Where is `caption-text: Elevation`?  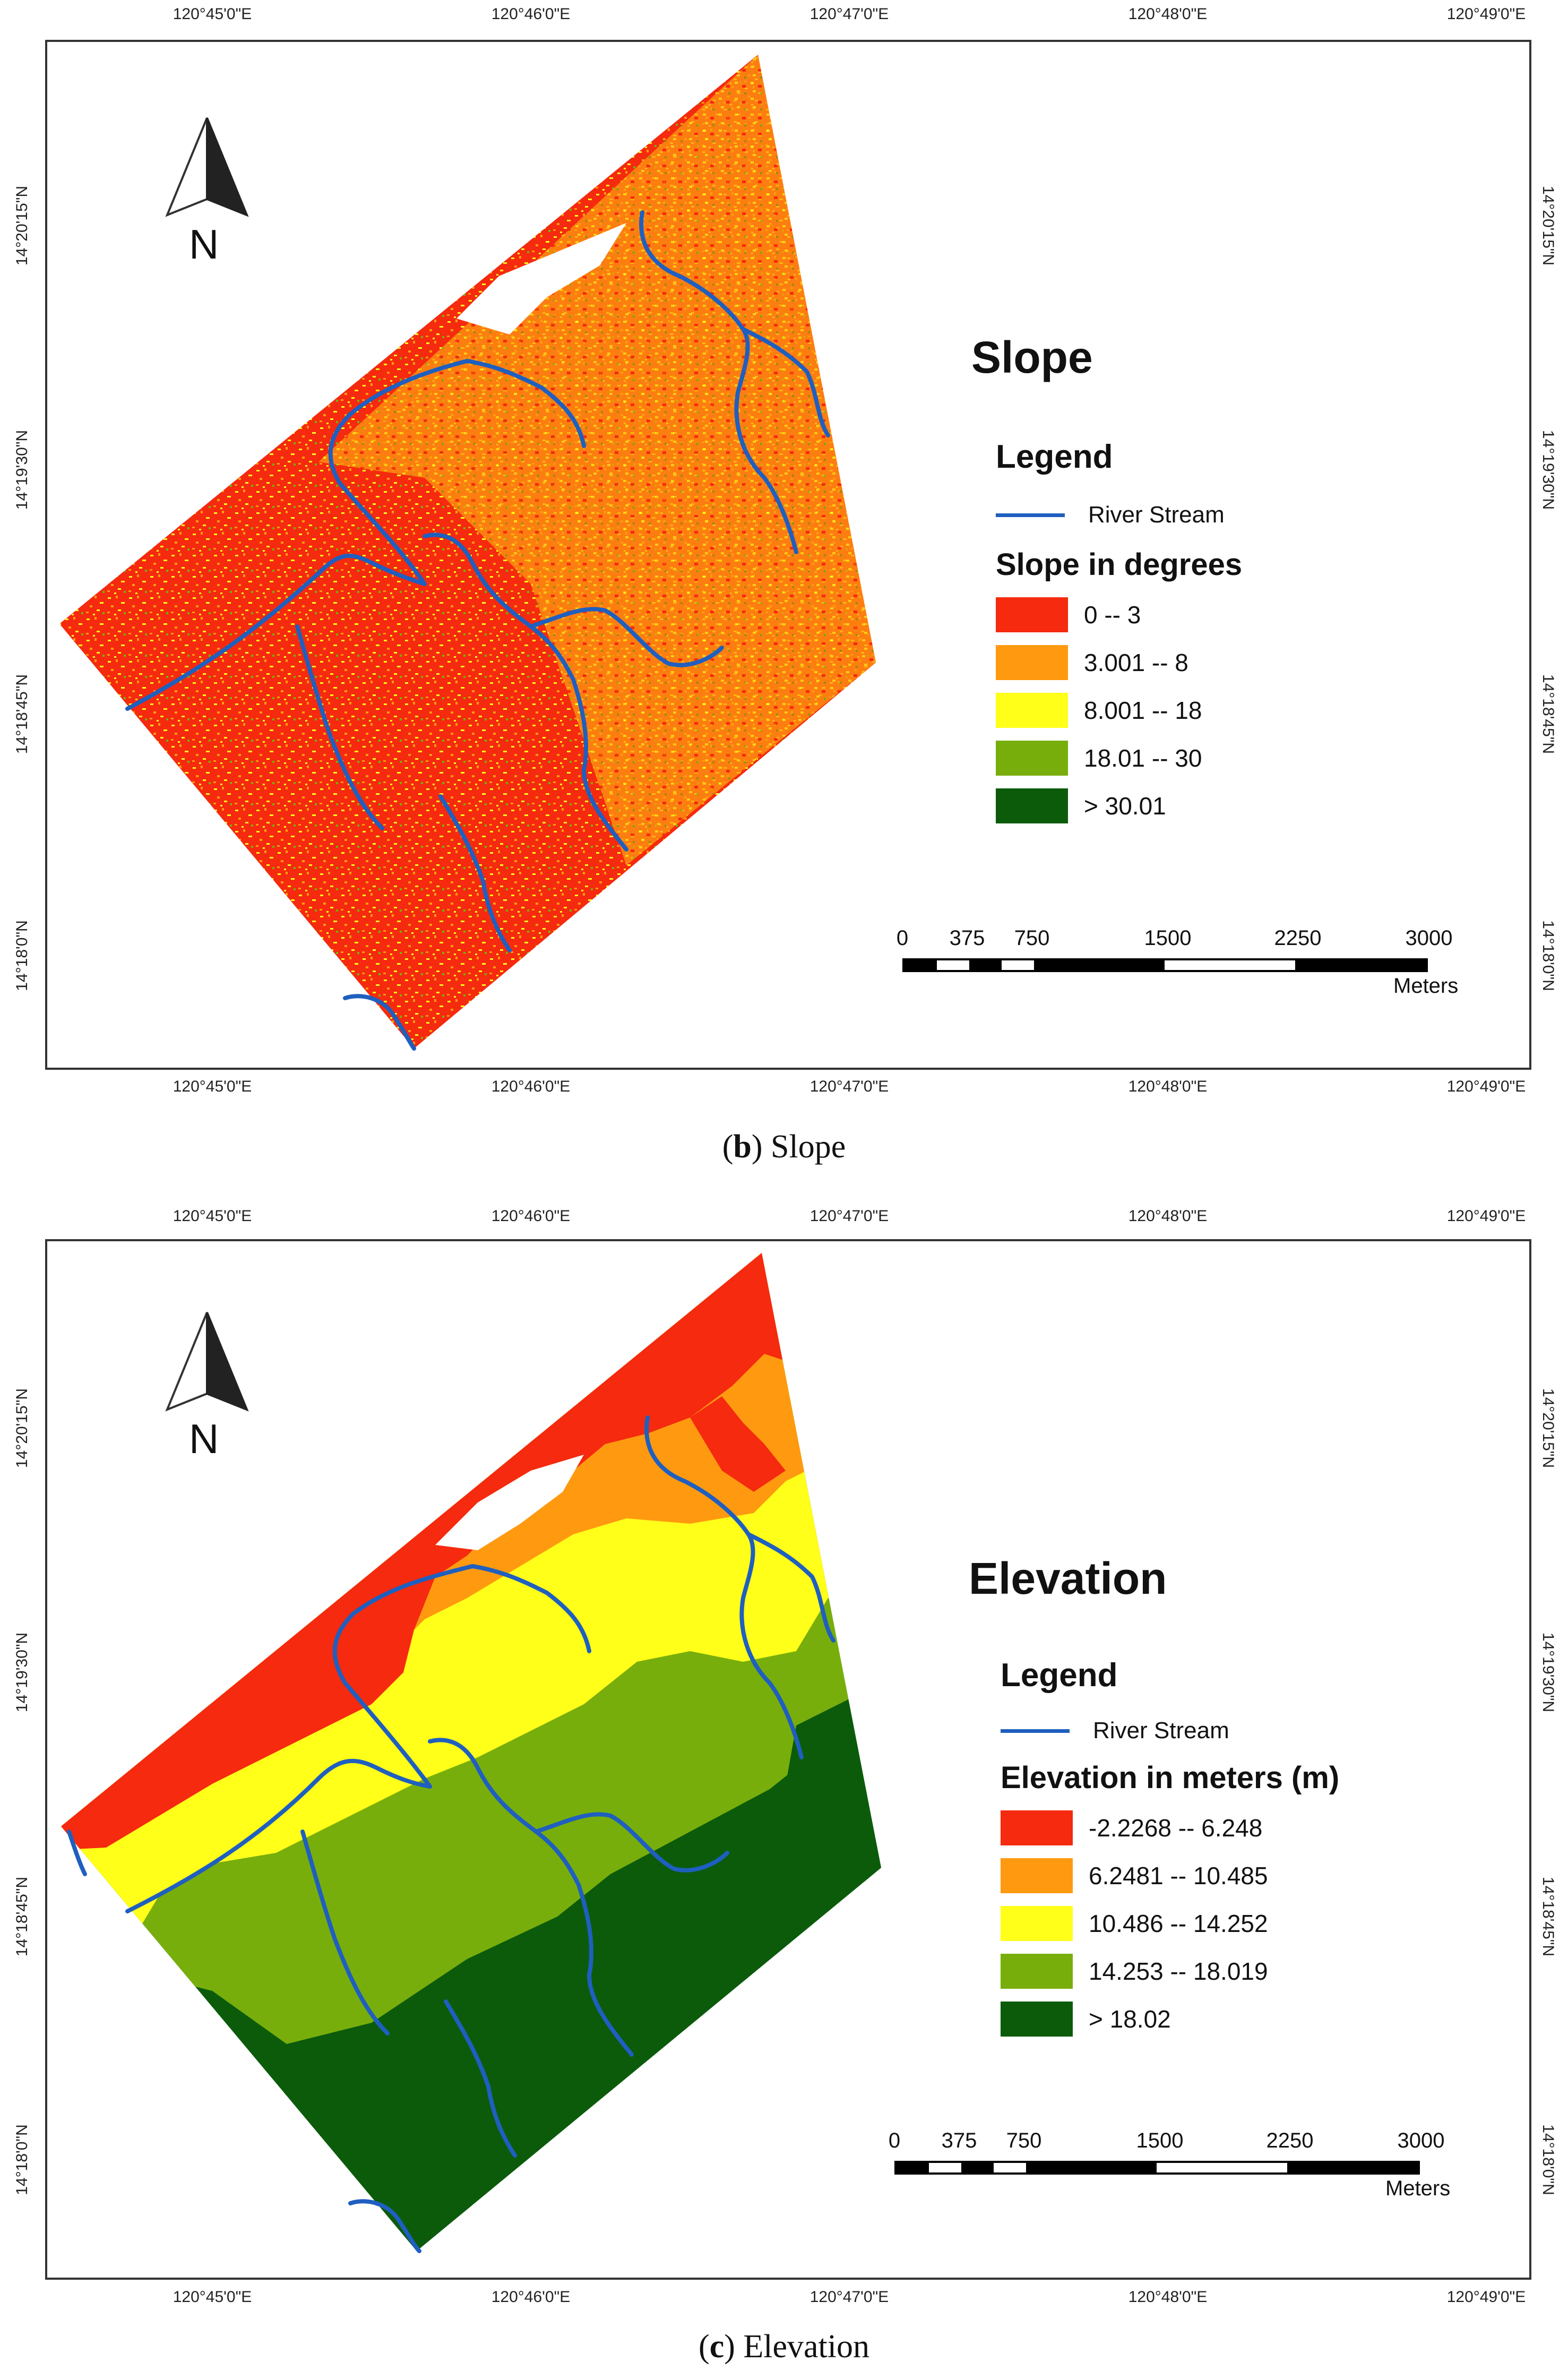 caption-text: Elevation is located at coordinates (802, 2347).